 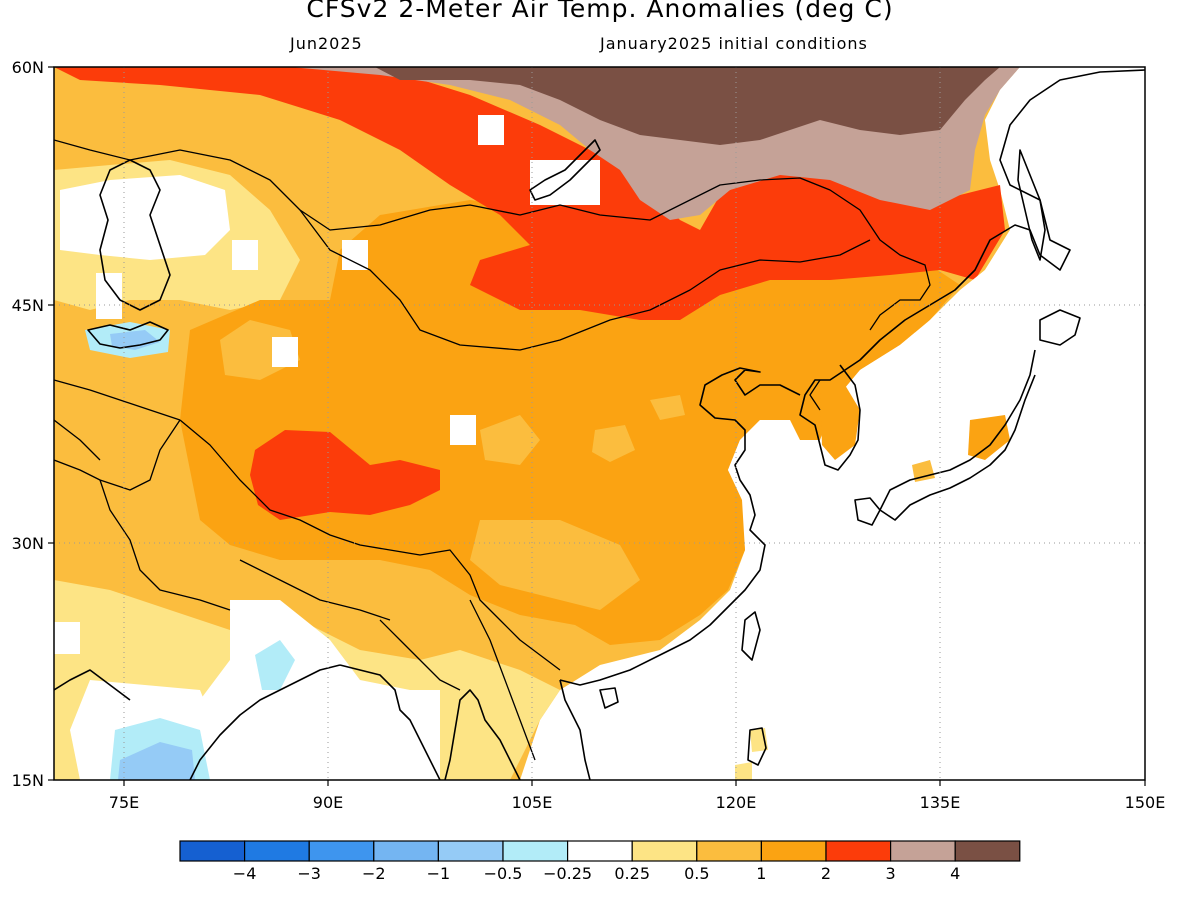 I want to click on colorbar-tick-label: 3, so click(x=891, y=873).